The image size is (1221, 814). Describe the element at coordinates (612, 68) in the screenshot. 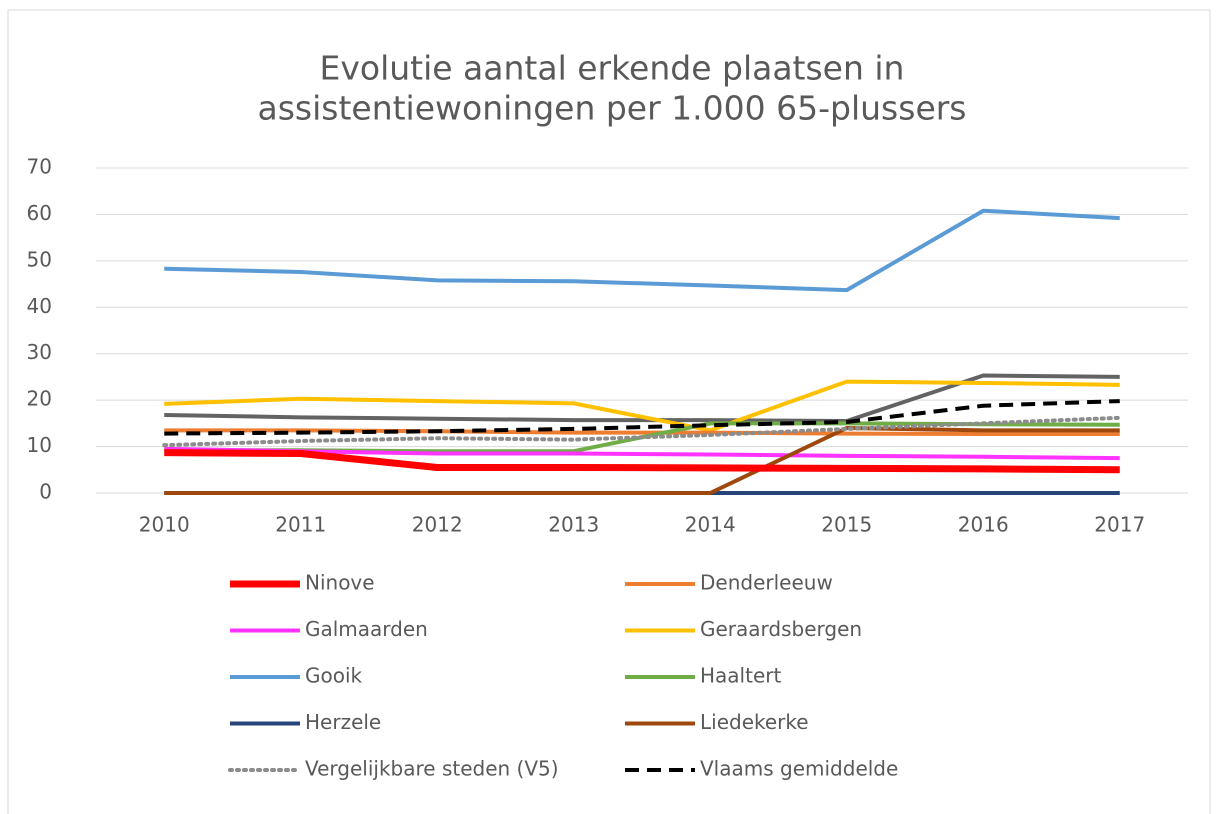

I see `chart-title: Evolutie aantal erkende plaatsen in` at that location.